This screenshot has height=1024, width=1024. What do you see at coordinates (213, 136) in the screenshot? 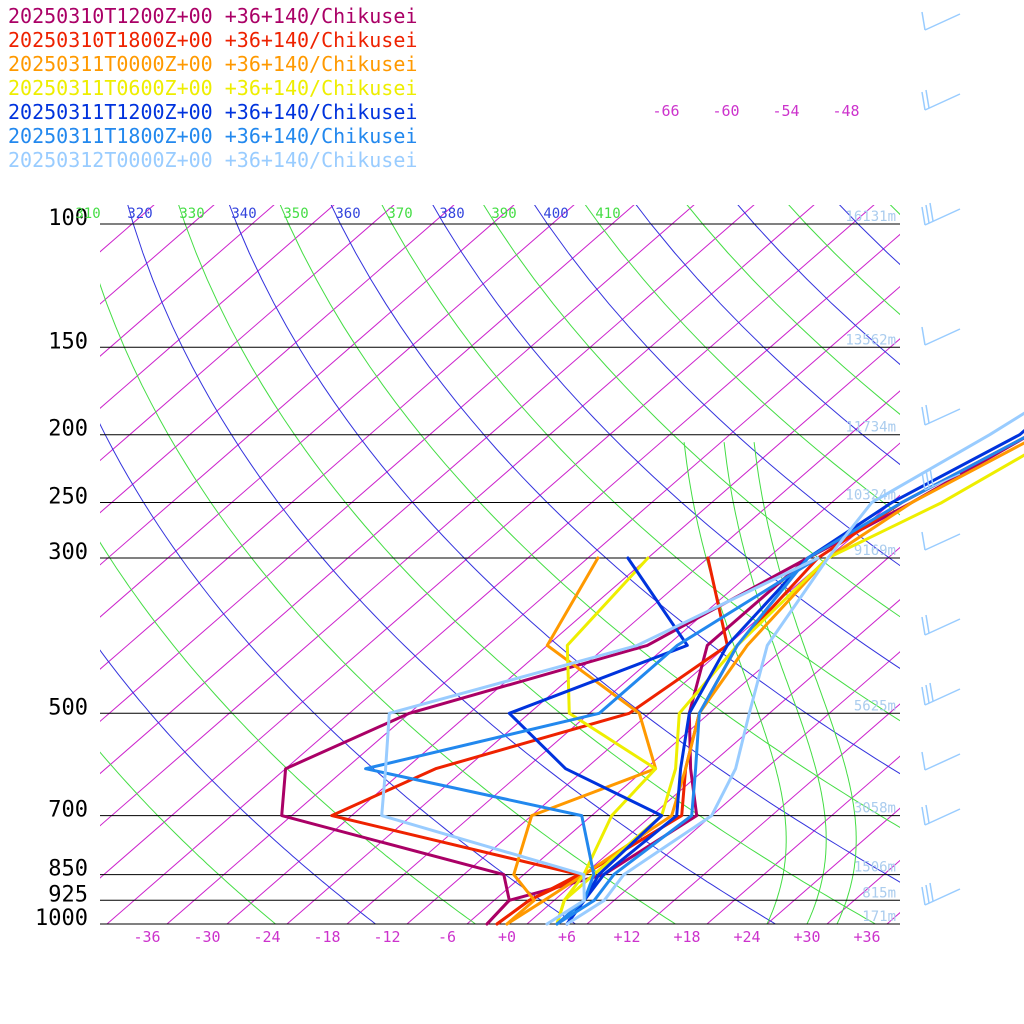
I see `legend-entry: 20250311T1800Z+00 +36+140/Chikusei` at bounding box center [213, 136].